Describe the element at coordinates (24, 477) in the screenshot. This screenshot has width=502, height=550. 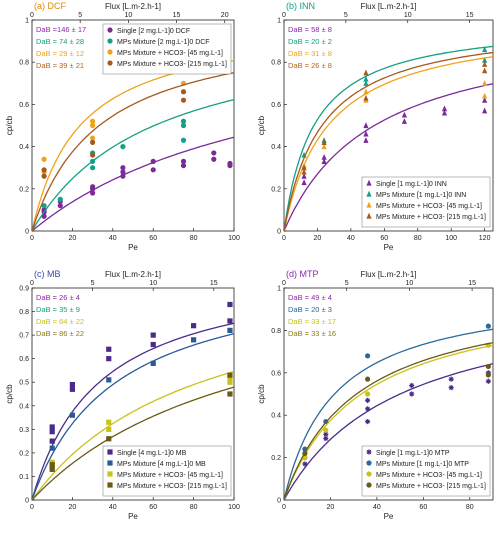
I see `y-tick-label: 0.1` at that location.